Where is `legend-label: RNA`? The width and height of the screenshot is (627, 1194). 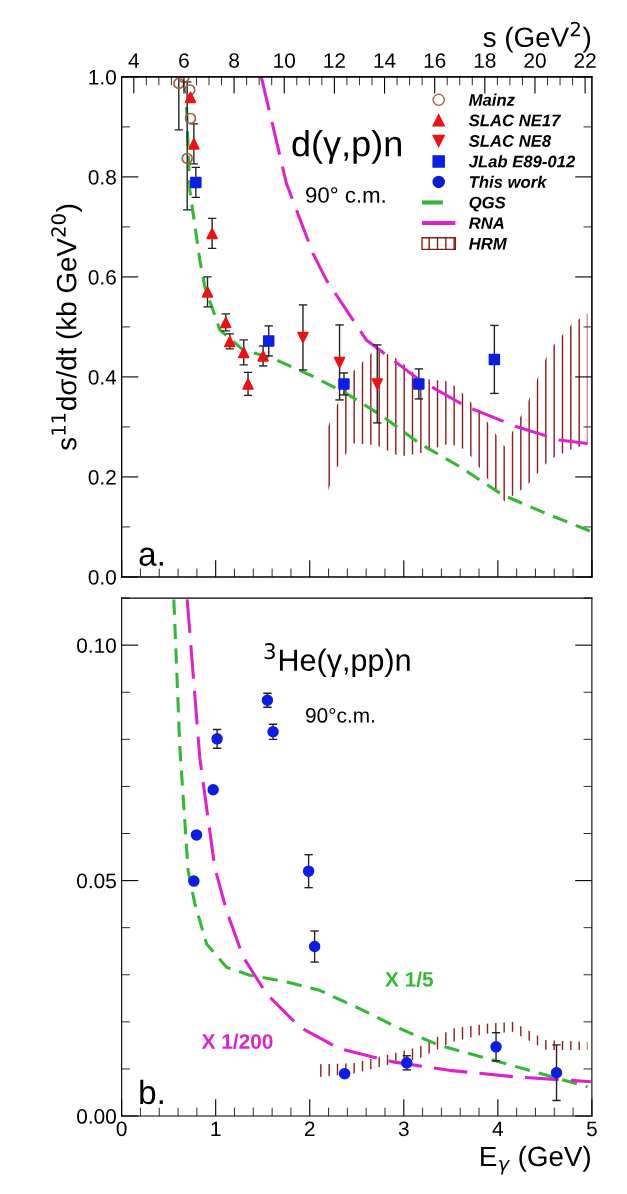 legend-label: RNA is located at coordinates (486, 223).